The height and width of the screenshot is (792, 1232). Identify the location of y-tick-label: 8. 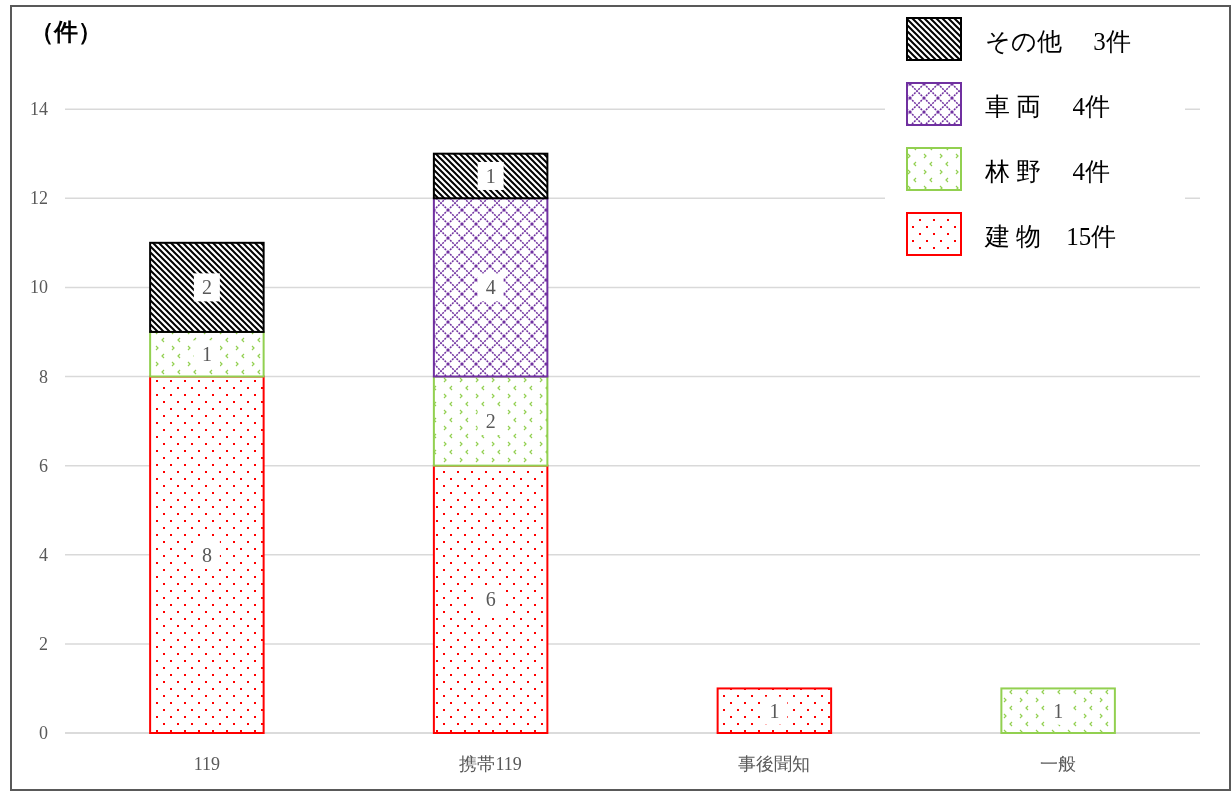
(43, 376).